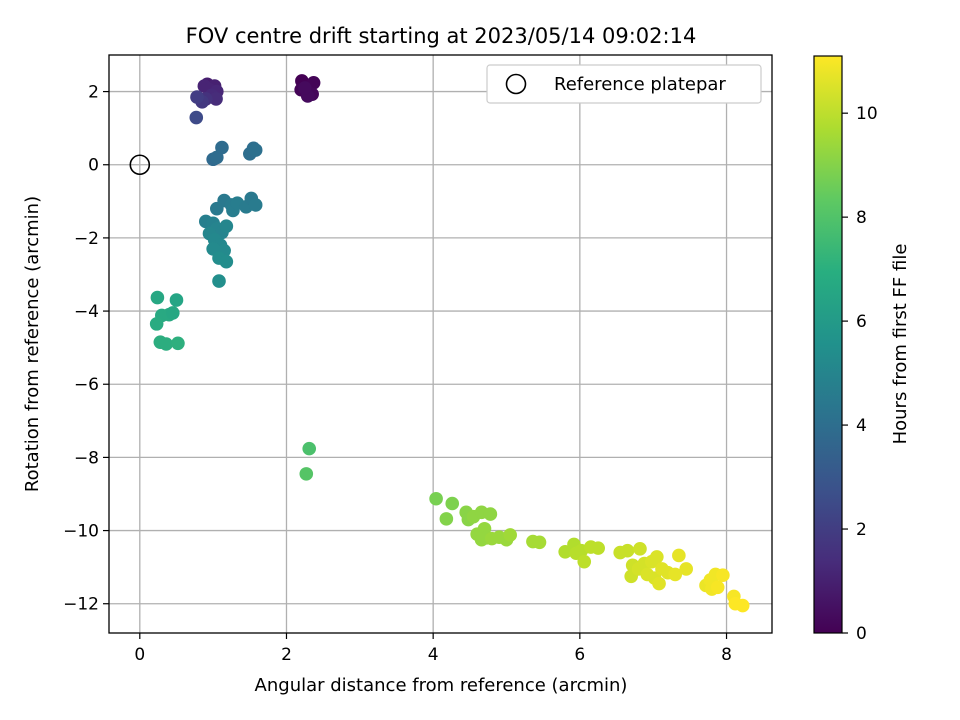 The width and height of the screenshot is (960, 720). Describe the element at coordinates (726, 655) in the screenshot. I see `x-tick-label: 8` at that location.